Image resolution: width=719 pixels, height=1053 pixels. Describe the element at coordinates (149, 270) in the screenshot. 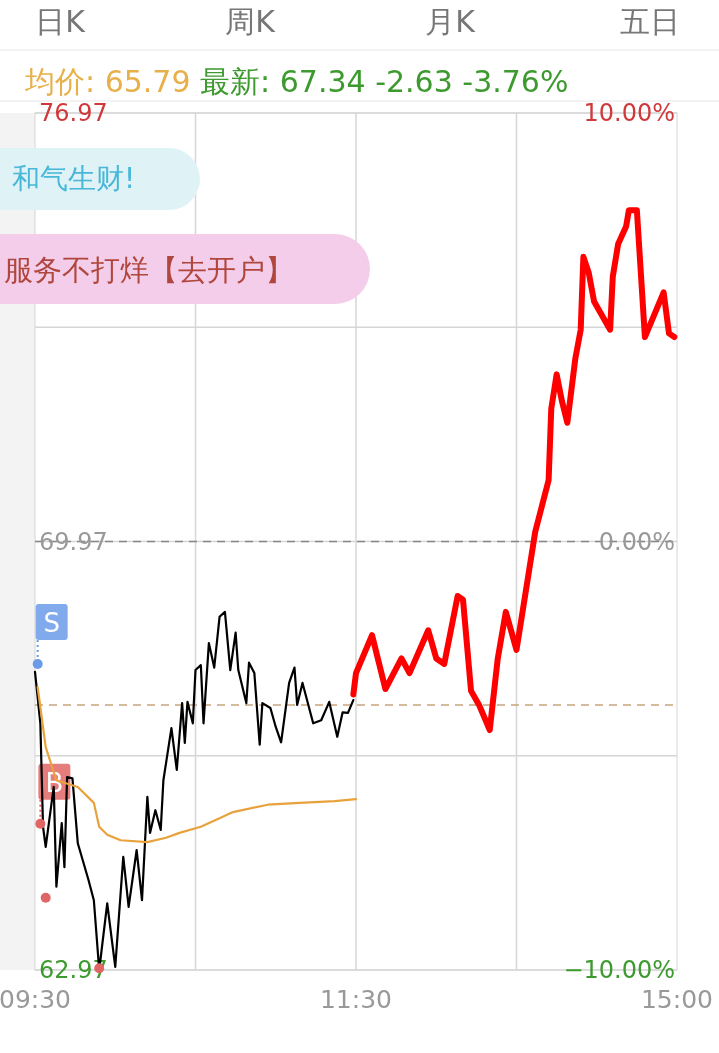

I see `annotation: 服务不打烊【去开户】` at that location.